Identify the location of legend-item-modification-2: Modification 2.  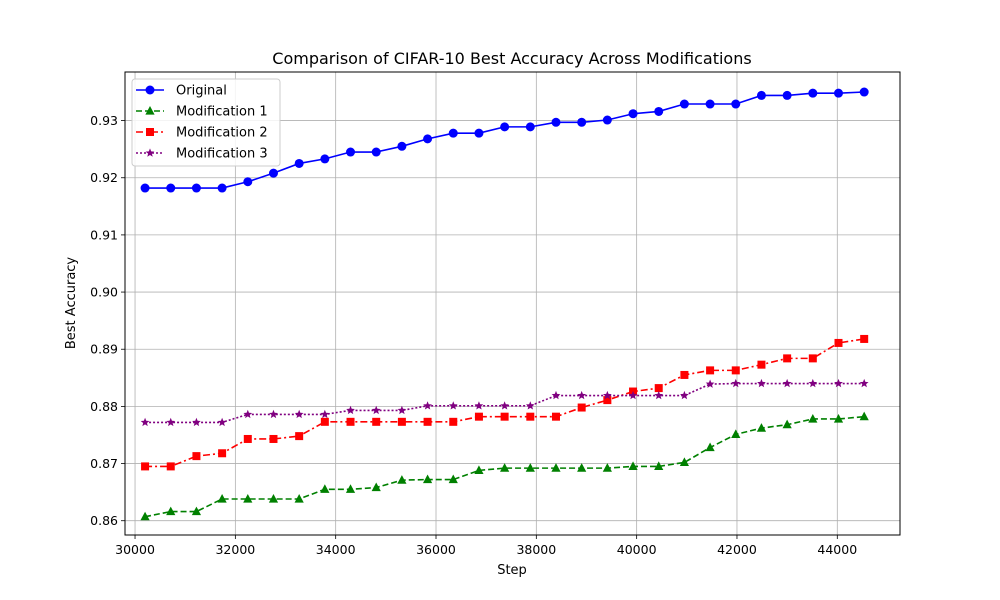
(202, 133).